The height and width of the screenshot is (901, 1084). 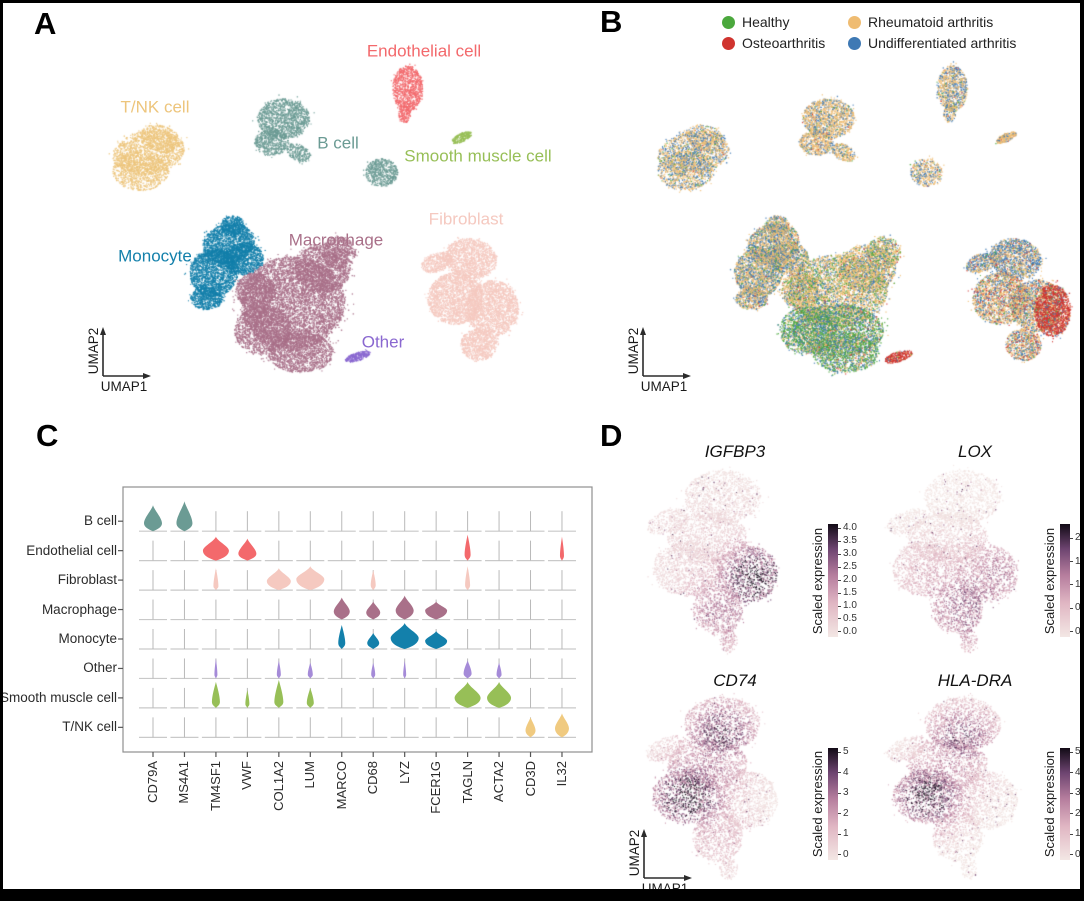 I want to click on colorbar-tick-label: 2, so click(x=1078, y=813).